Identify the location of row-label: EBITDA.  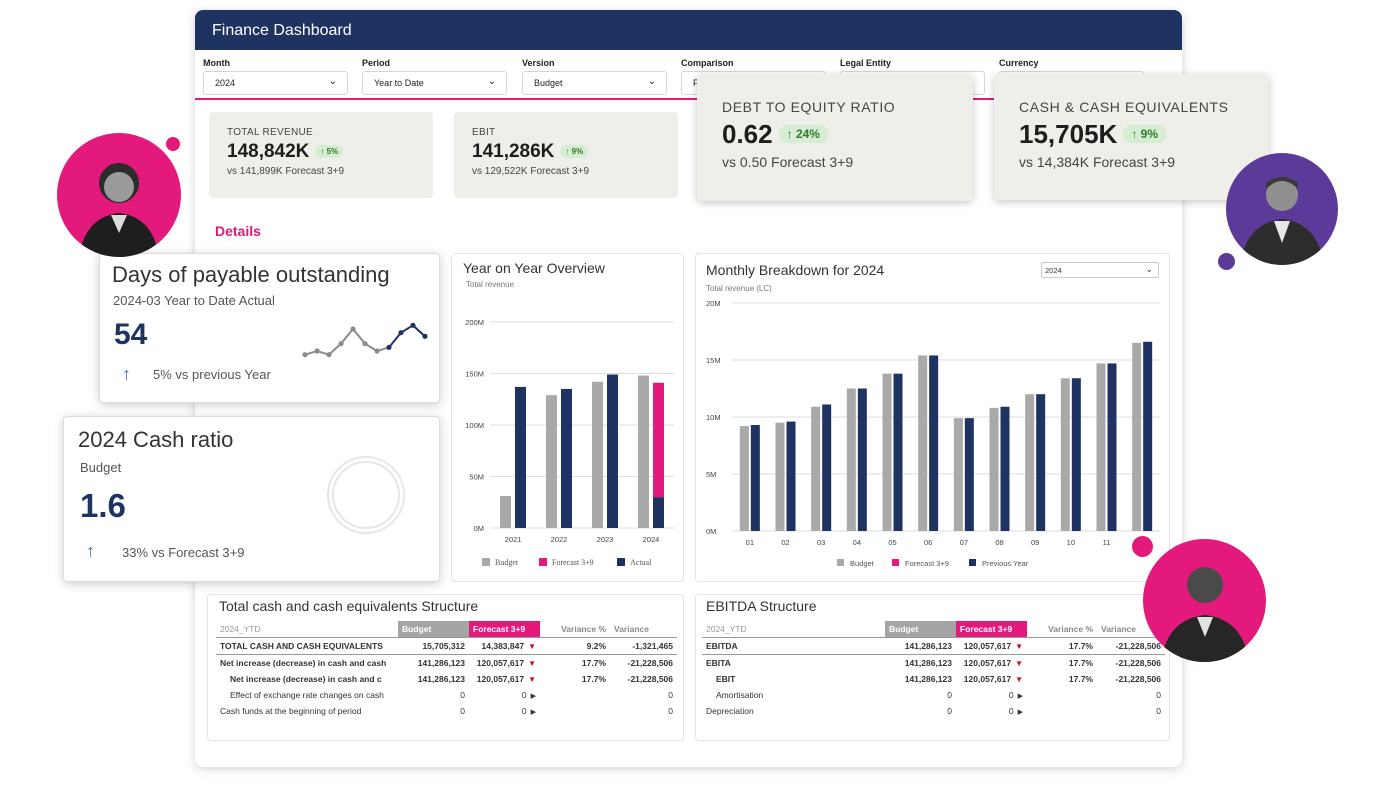
(793, 646).